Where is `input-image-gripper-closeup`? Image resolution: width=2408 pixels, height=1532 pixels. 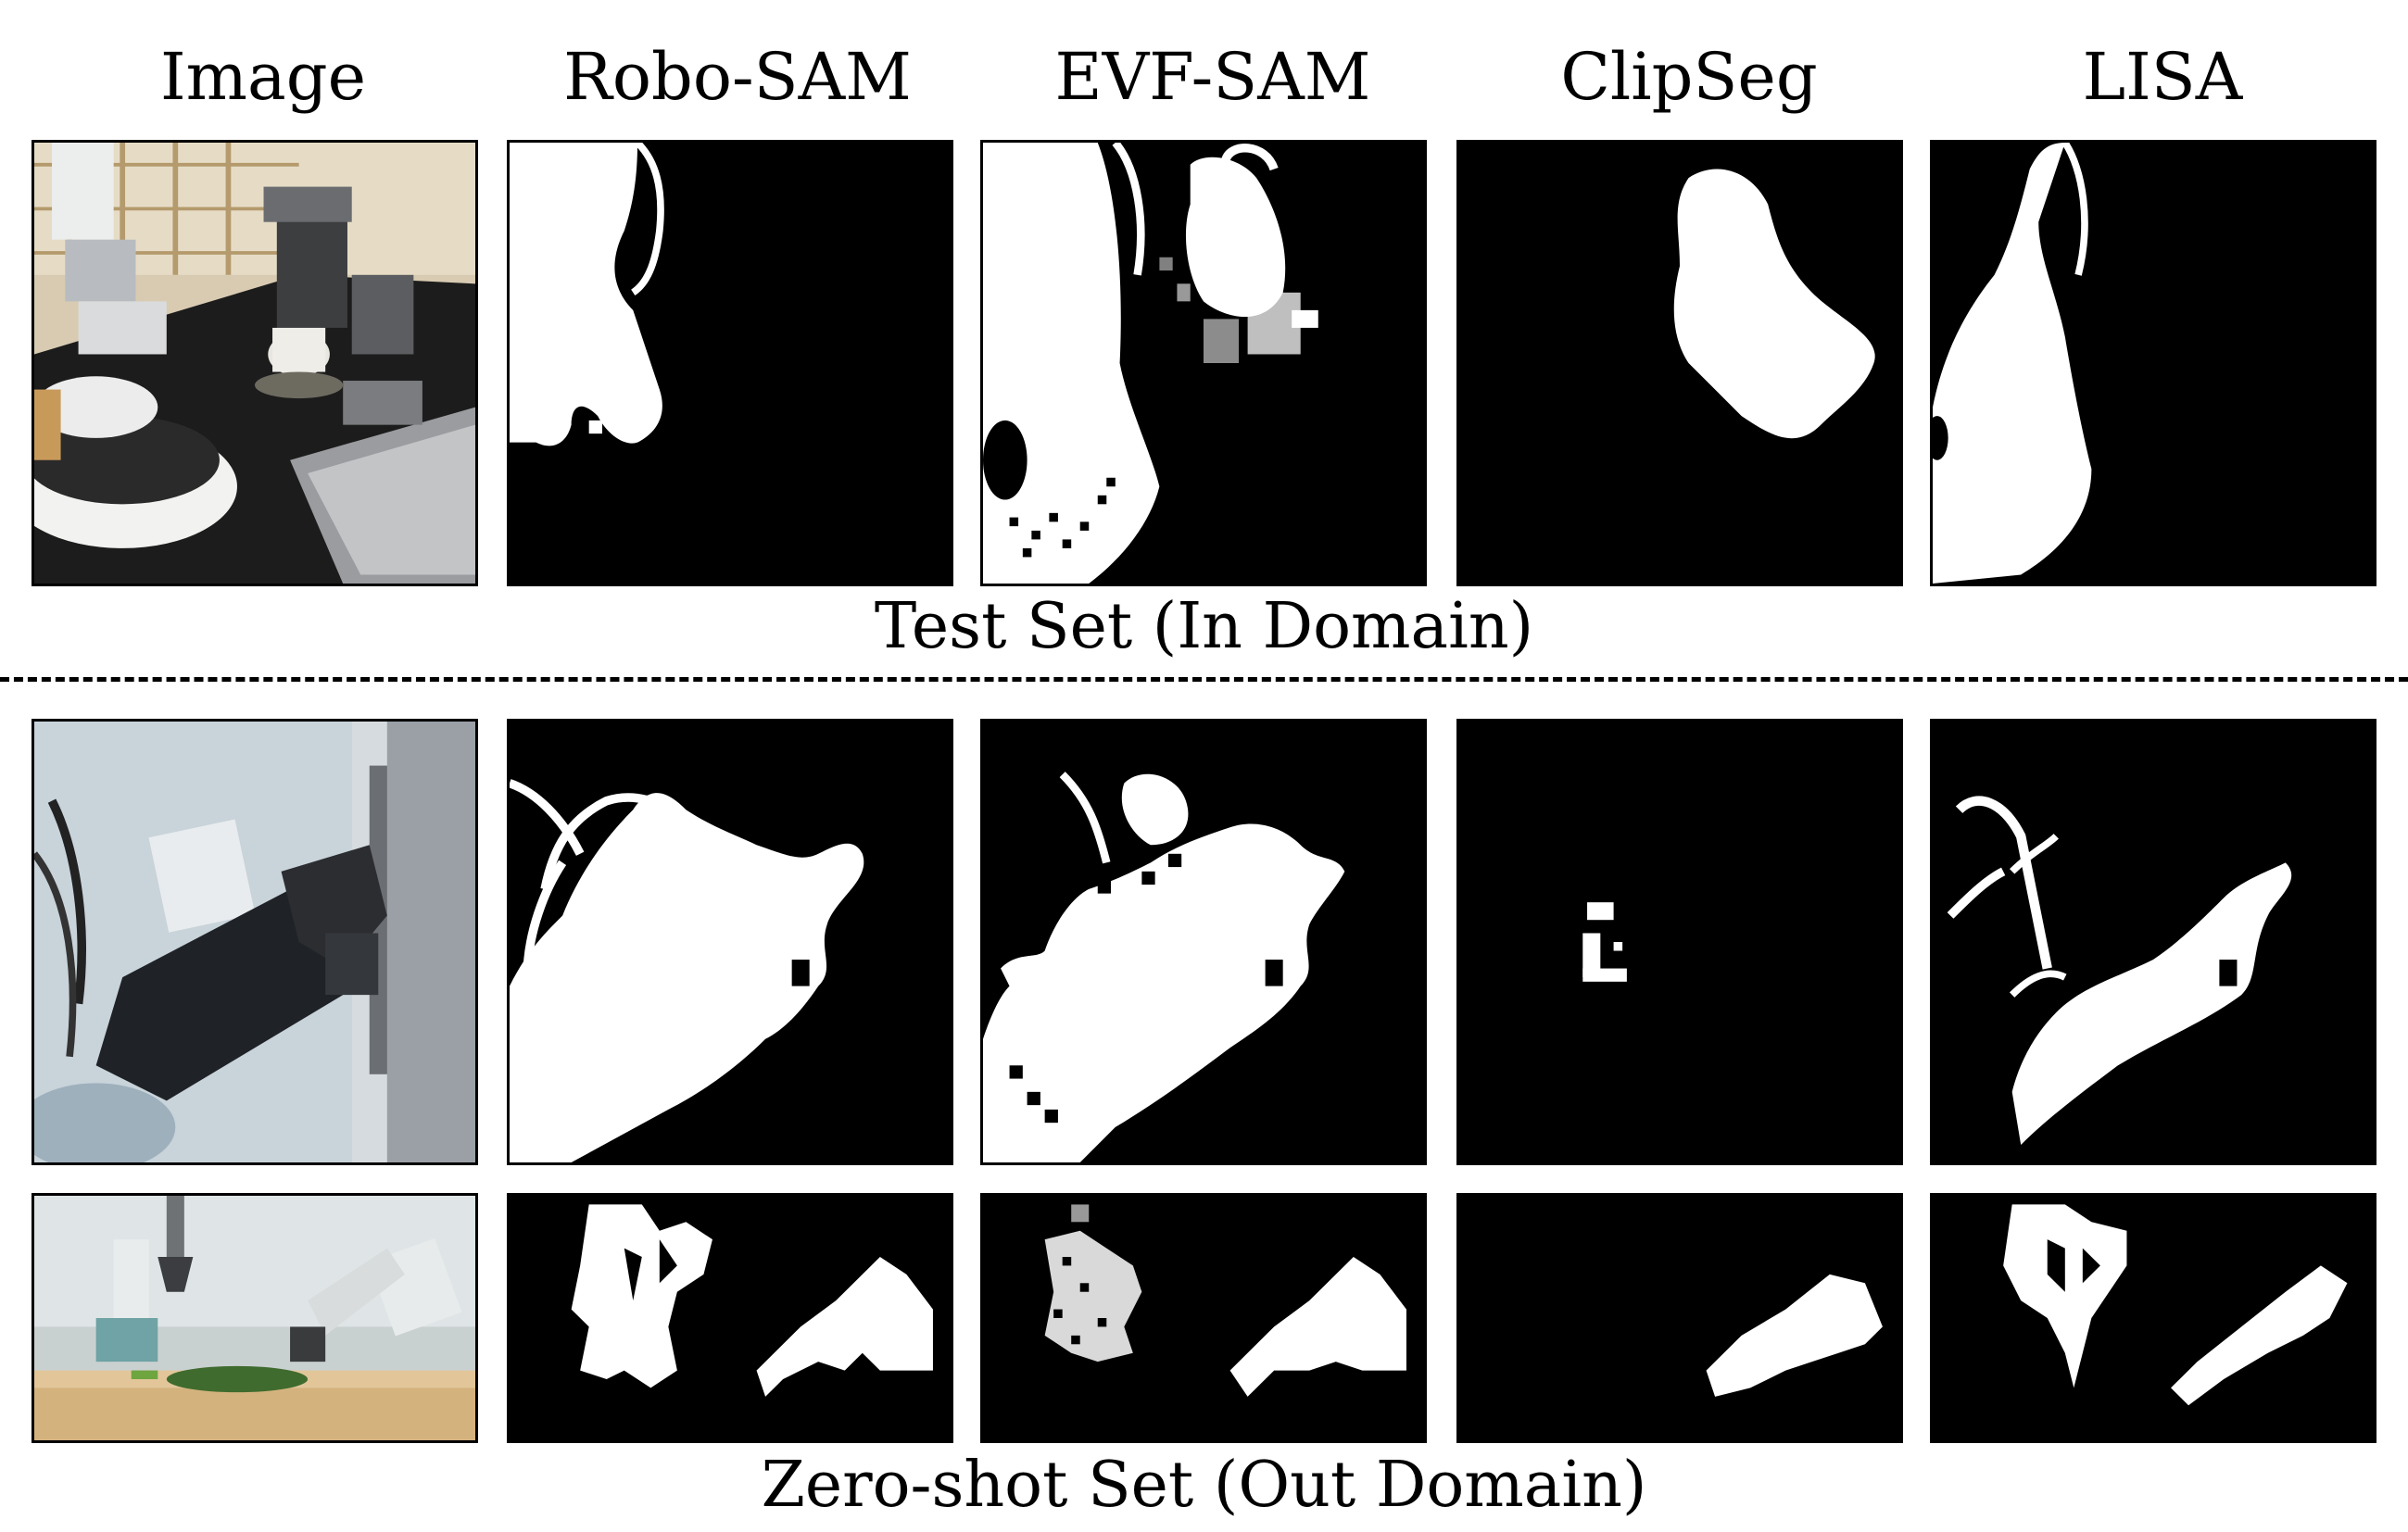 input-image-gripper-closeup is located at coordinates (255, 942).